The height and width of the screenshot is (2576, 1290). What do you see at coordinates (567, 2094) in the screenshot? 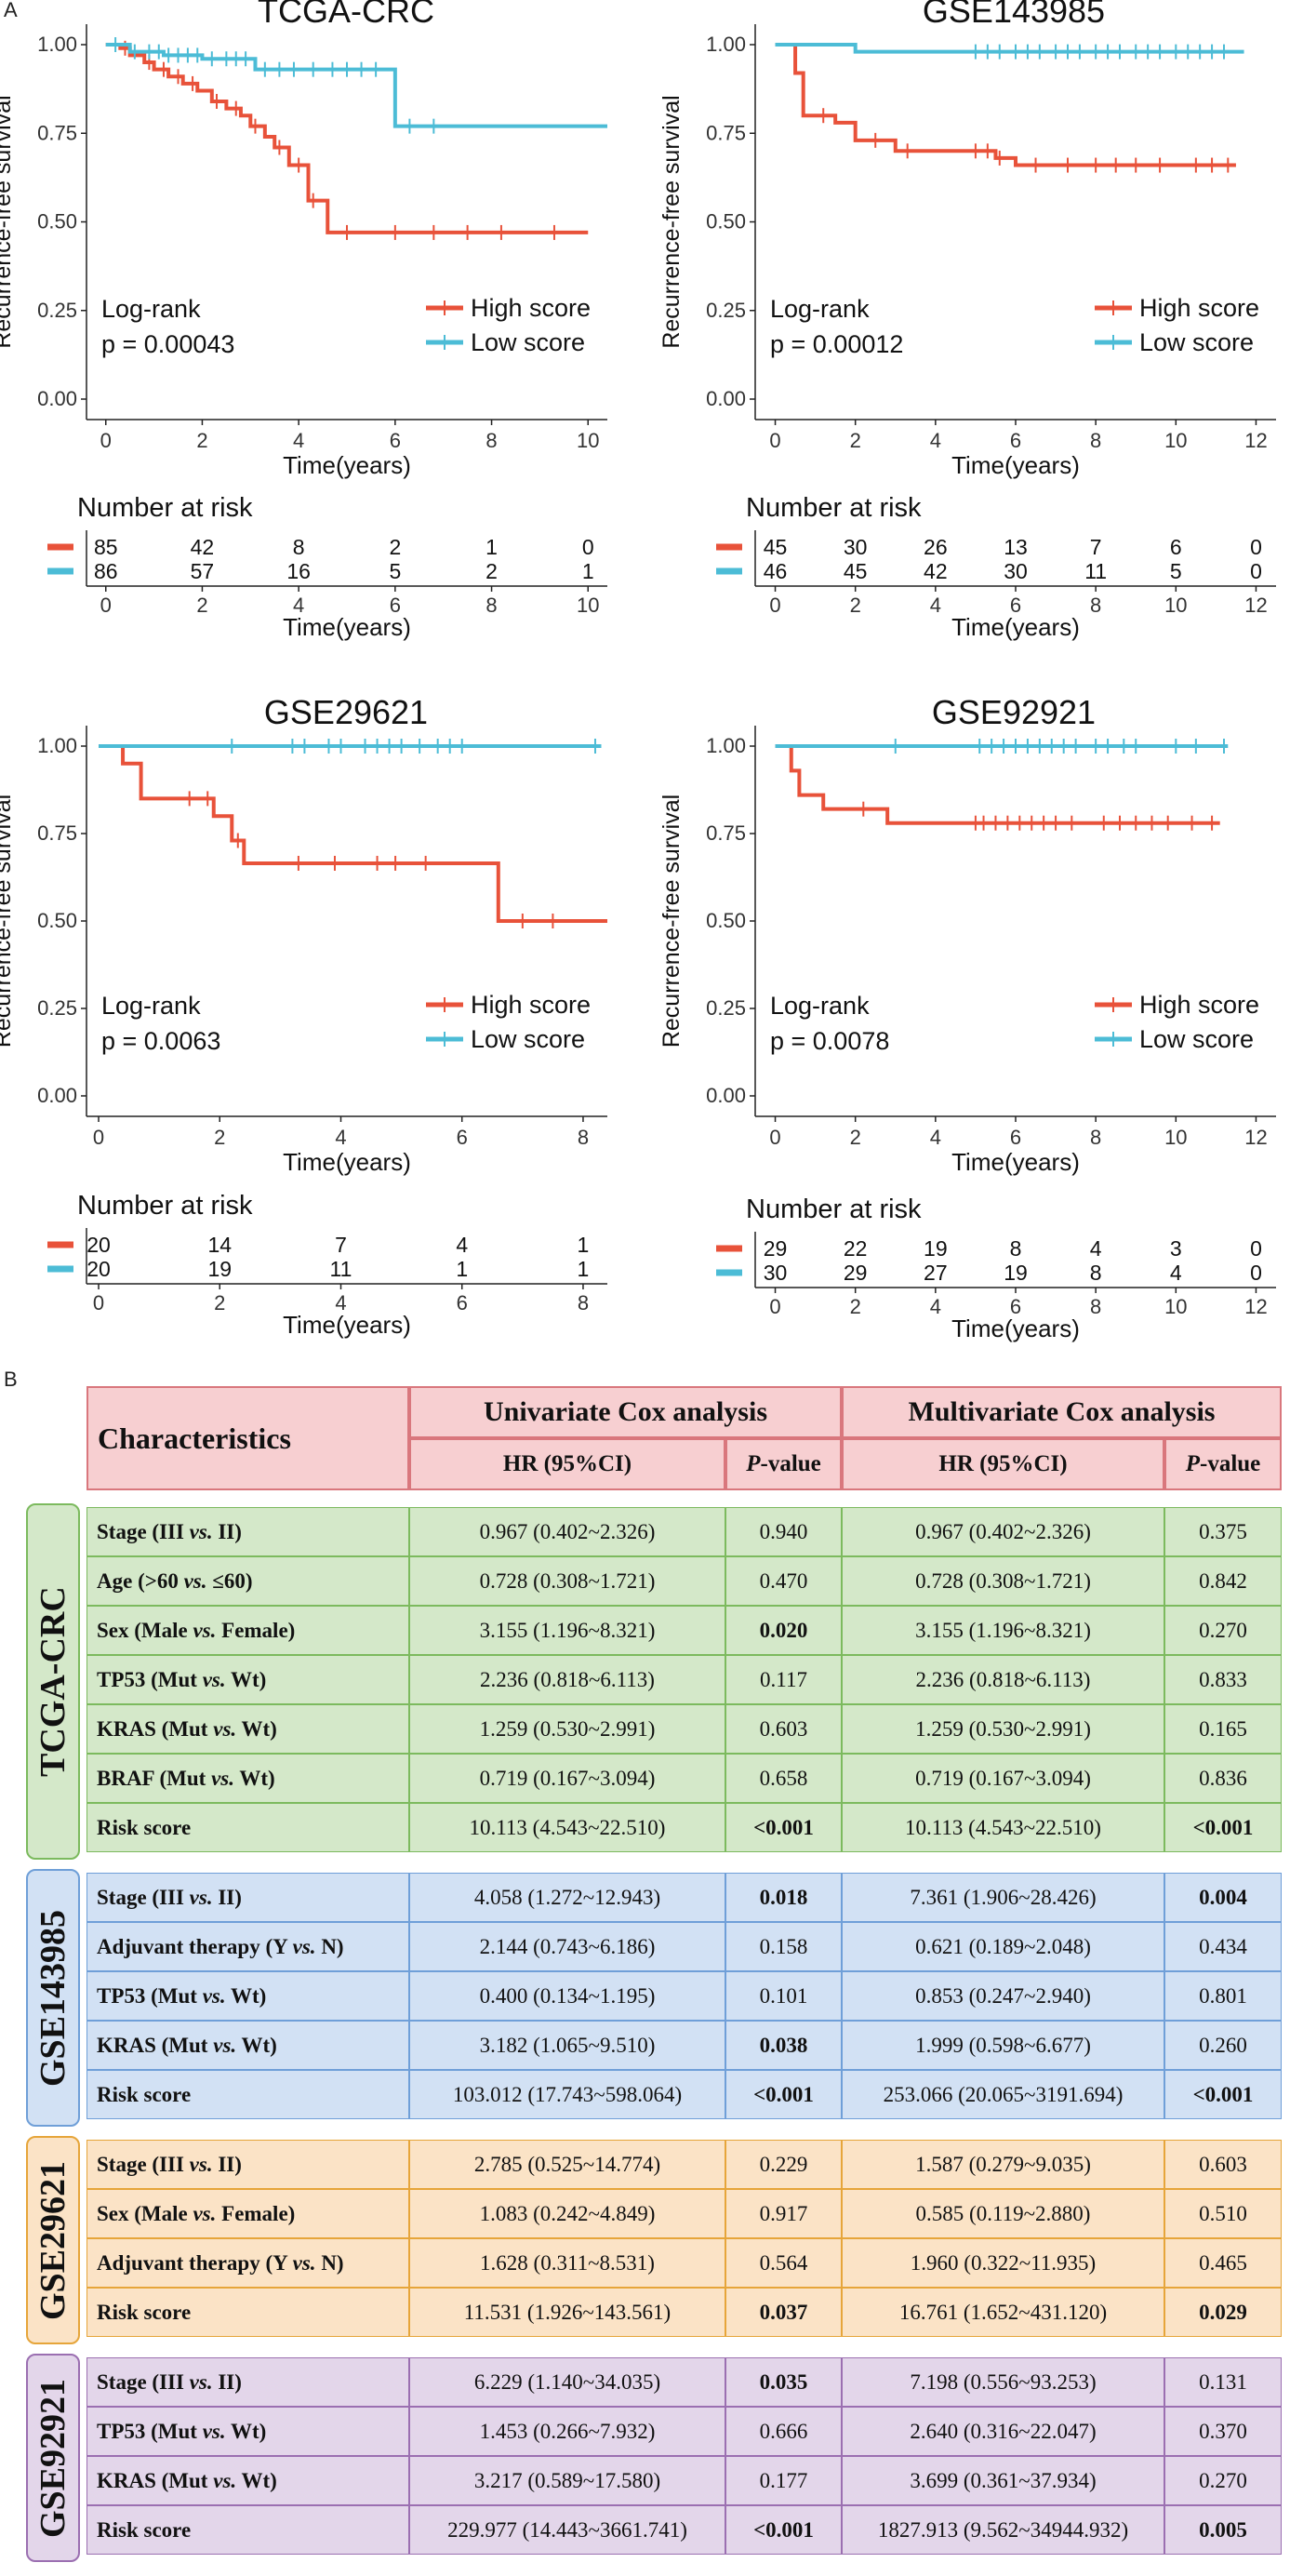
I see `uni-hr-value: 103.012 (17.743~598.064)` at bounding box center [567, 2094].